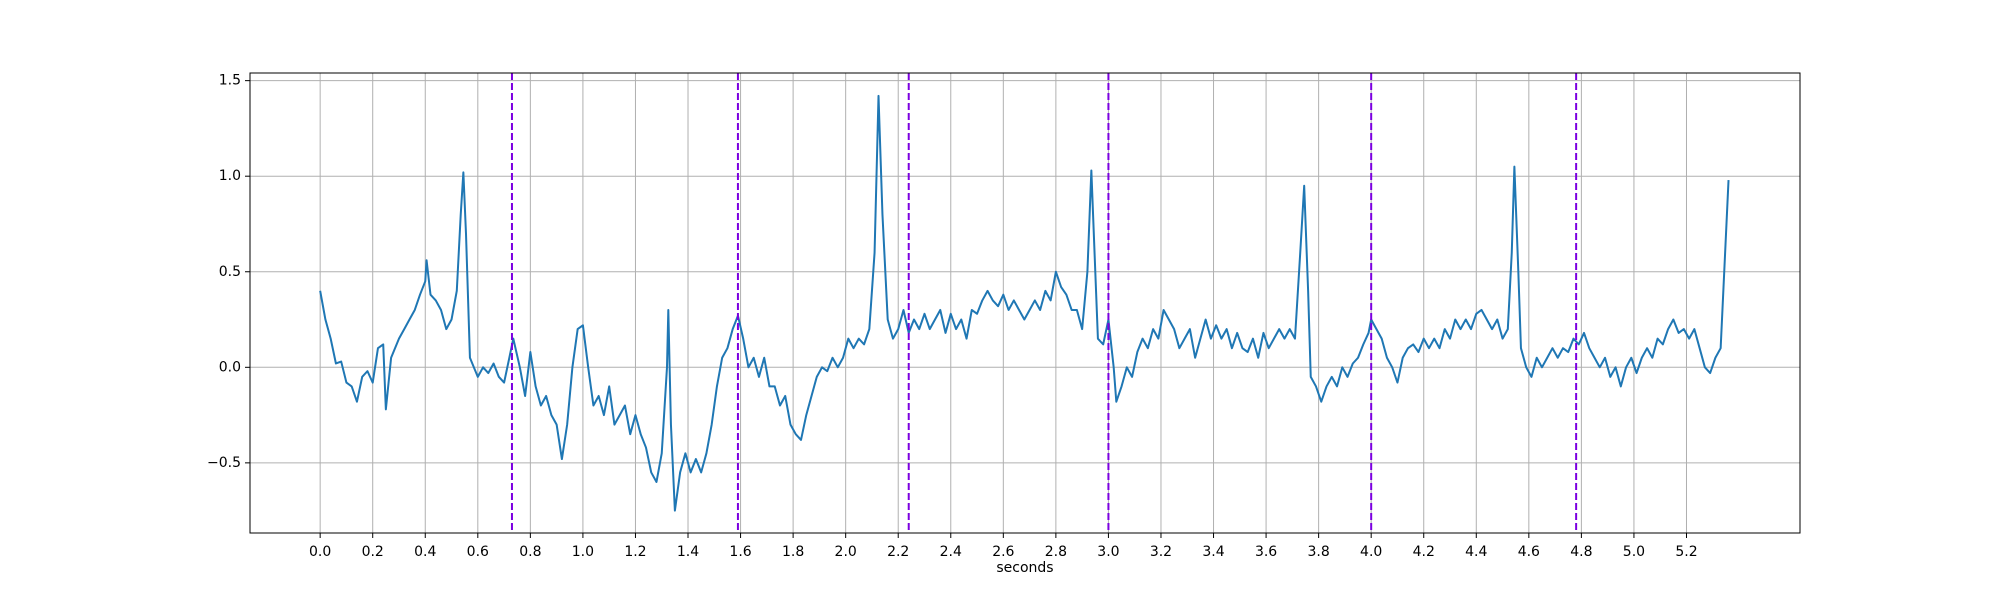 This screenshot has width=2000, height=600. Describe the element at coordinates (793, 552) in the screenshot. I see `x-tick-label: 1.8` at that location.